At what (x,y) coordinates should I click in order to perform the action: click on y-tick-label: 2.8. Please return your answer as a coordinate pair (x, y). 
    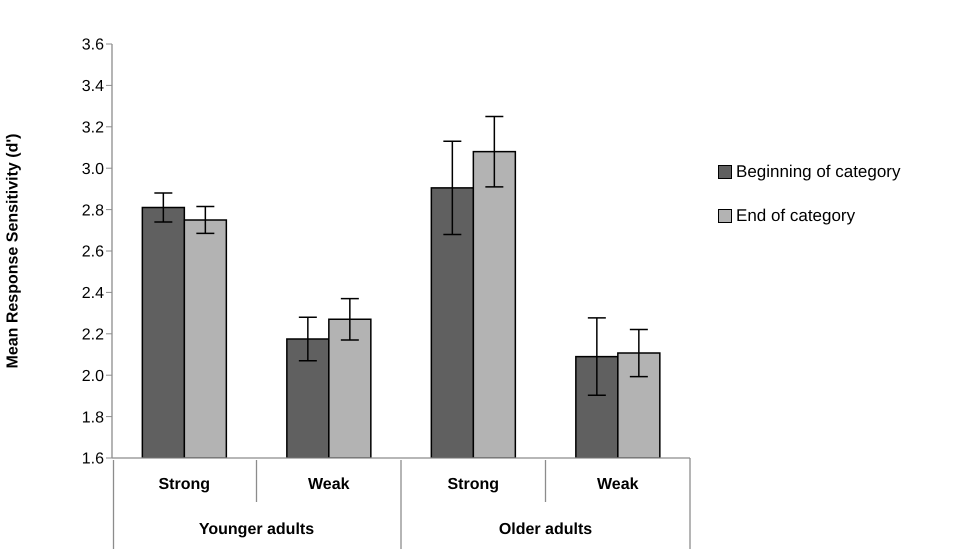
    Looking at the image, I should click on (93, 211).